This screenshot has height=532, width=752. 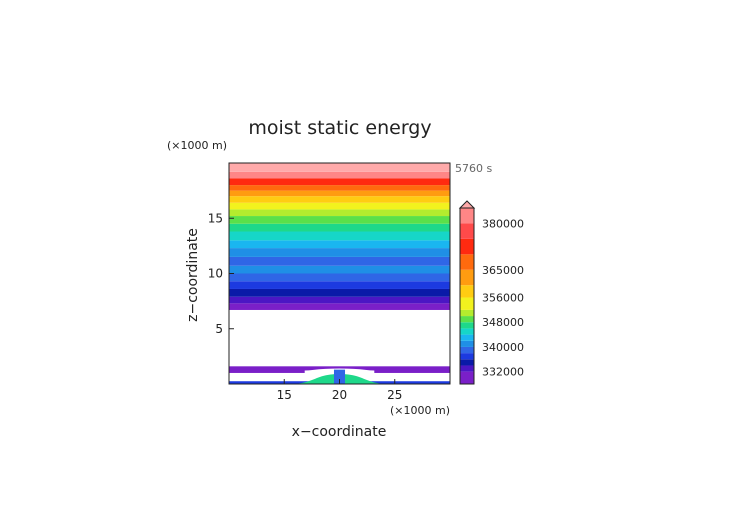 I want to click on x-axis-unit: (×1000 m), so click(x=420, y=410).